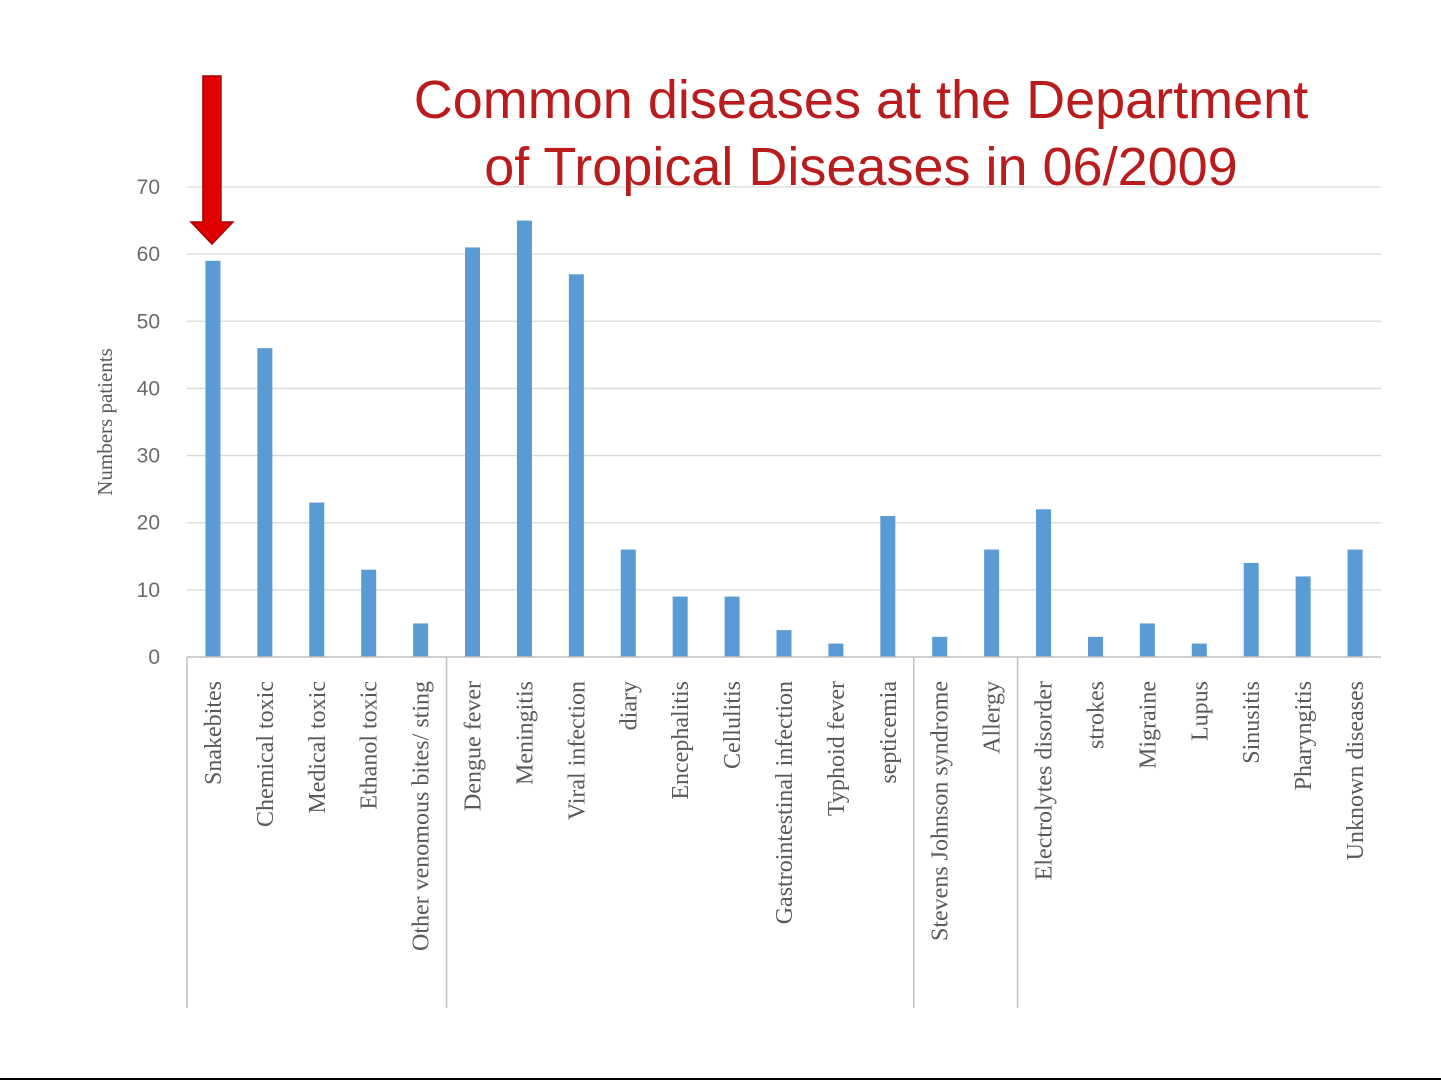  I want to click on y-tick-label: 20, so click(148, 523).